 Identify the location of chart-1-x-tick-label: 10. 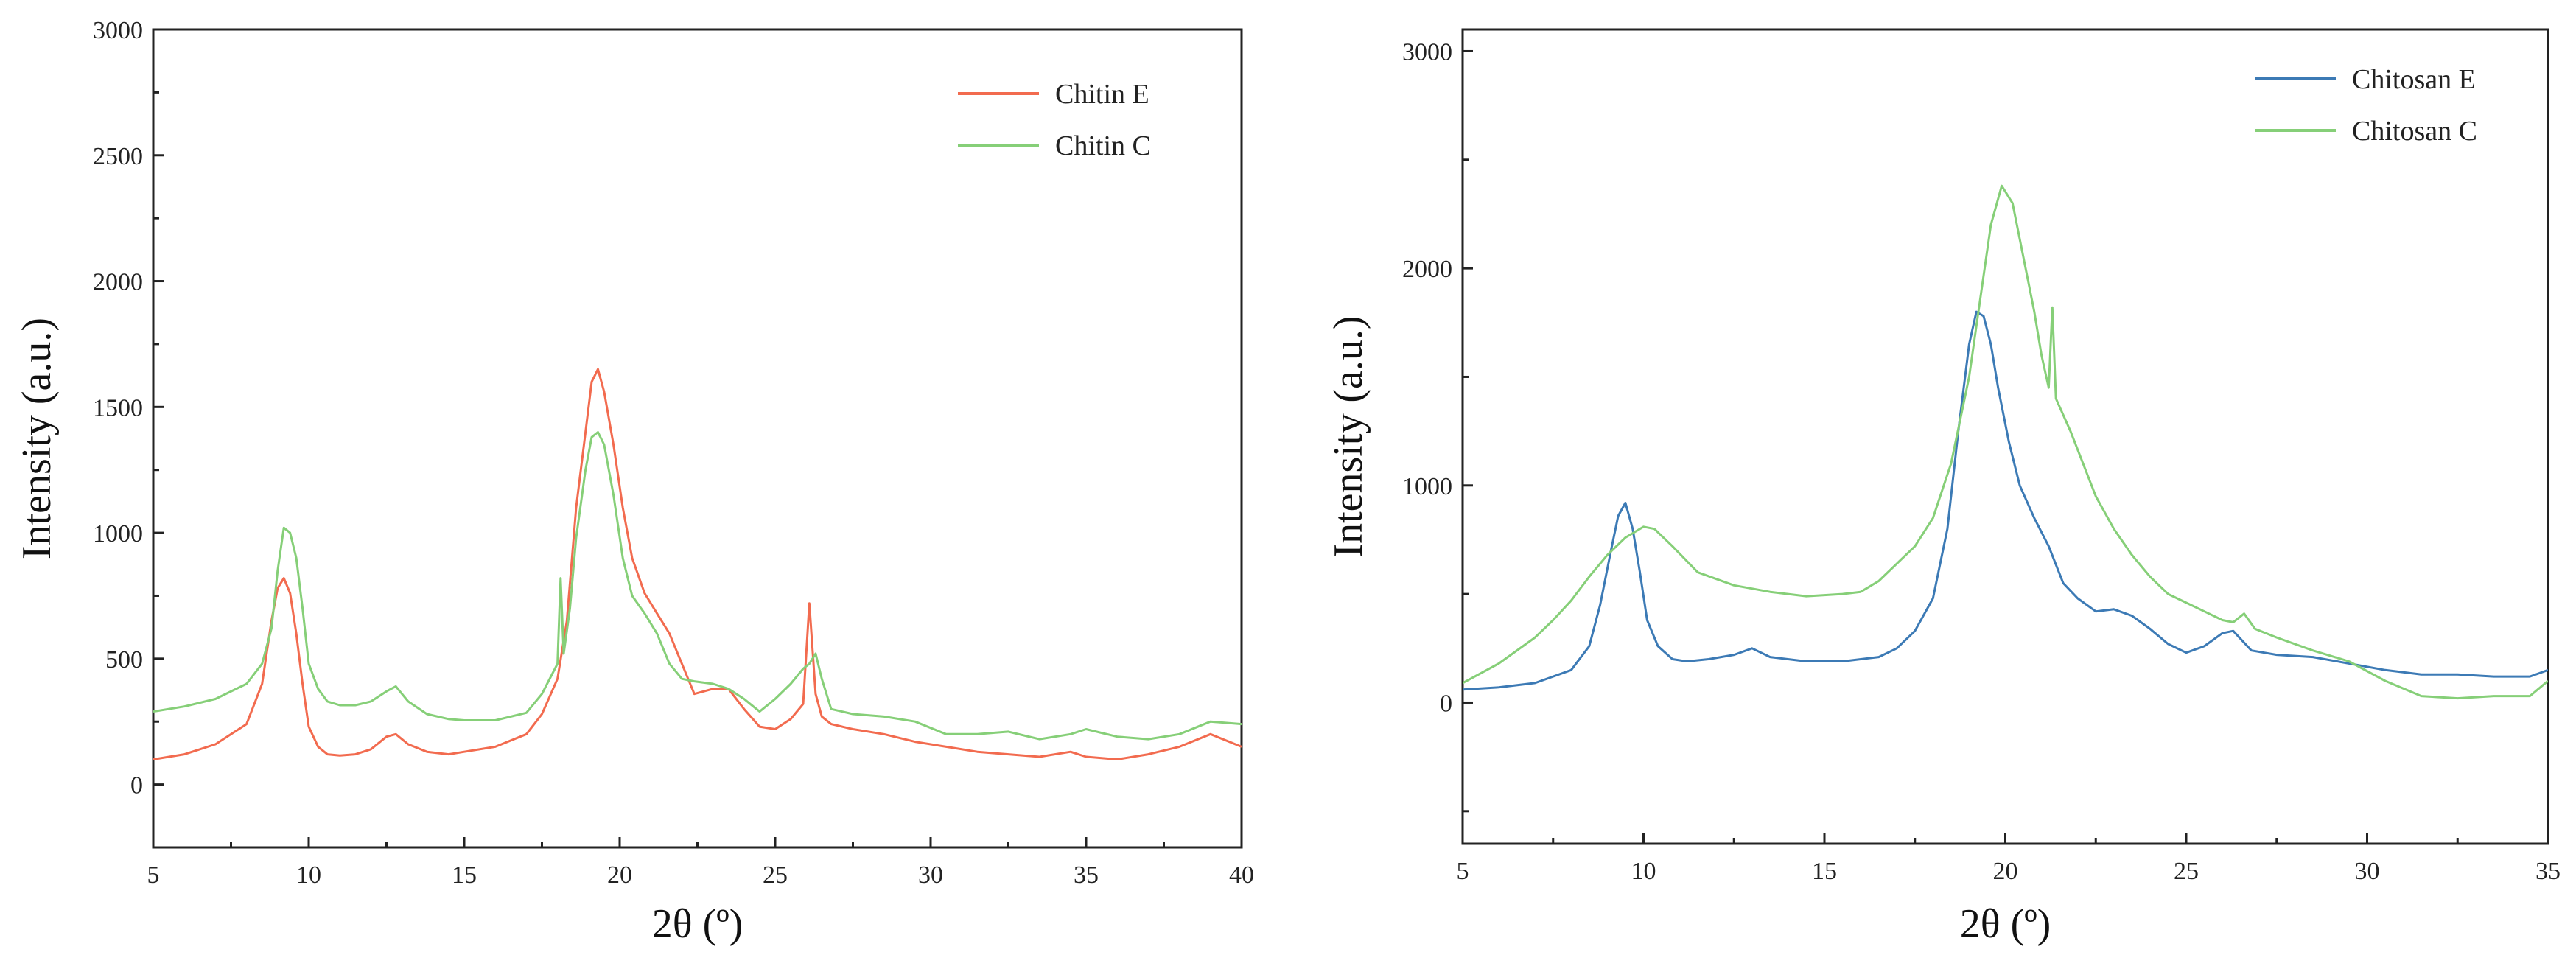
(1643, 871).